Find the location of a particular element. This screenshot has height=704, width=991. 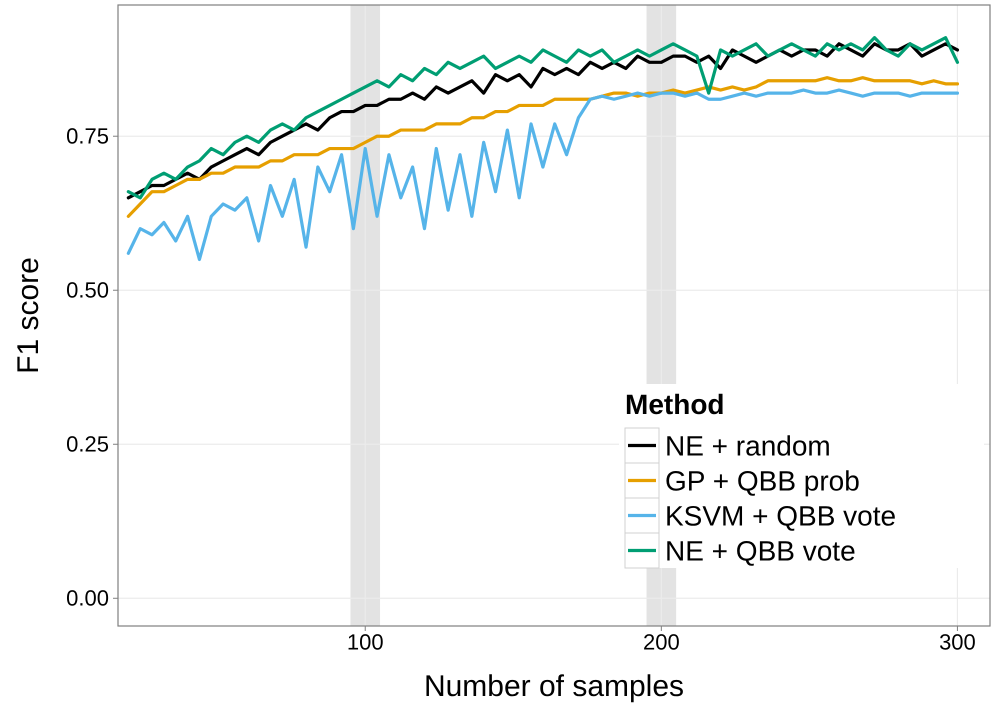

x-tick-label: 300 is located at coordinates (957, 642).